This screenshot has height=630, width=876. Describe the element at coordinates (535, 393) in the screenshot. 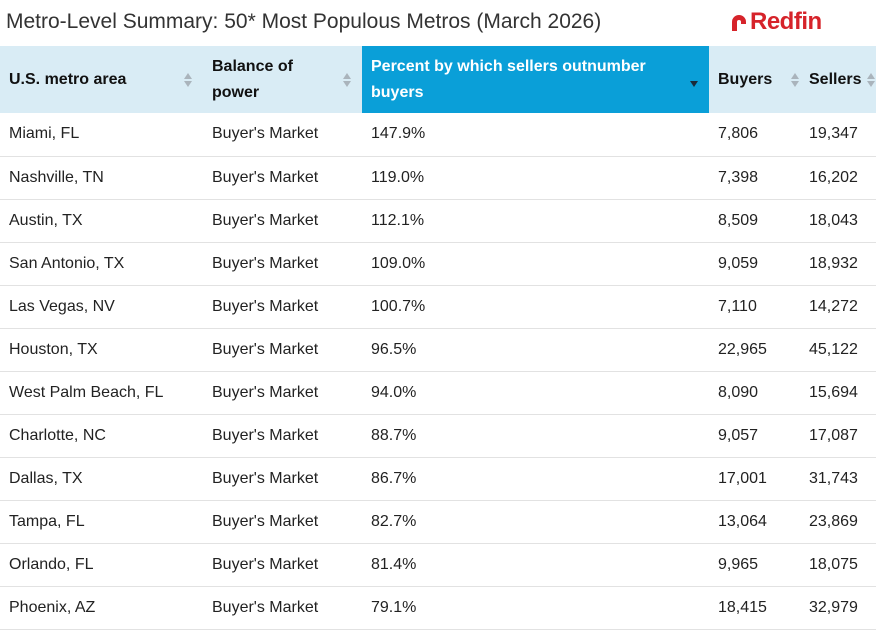

I see `table-cell: 94.0%` at that location.